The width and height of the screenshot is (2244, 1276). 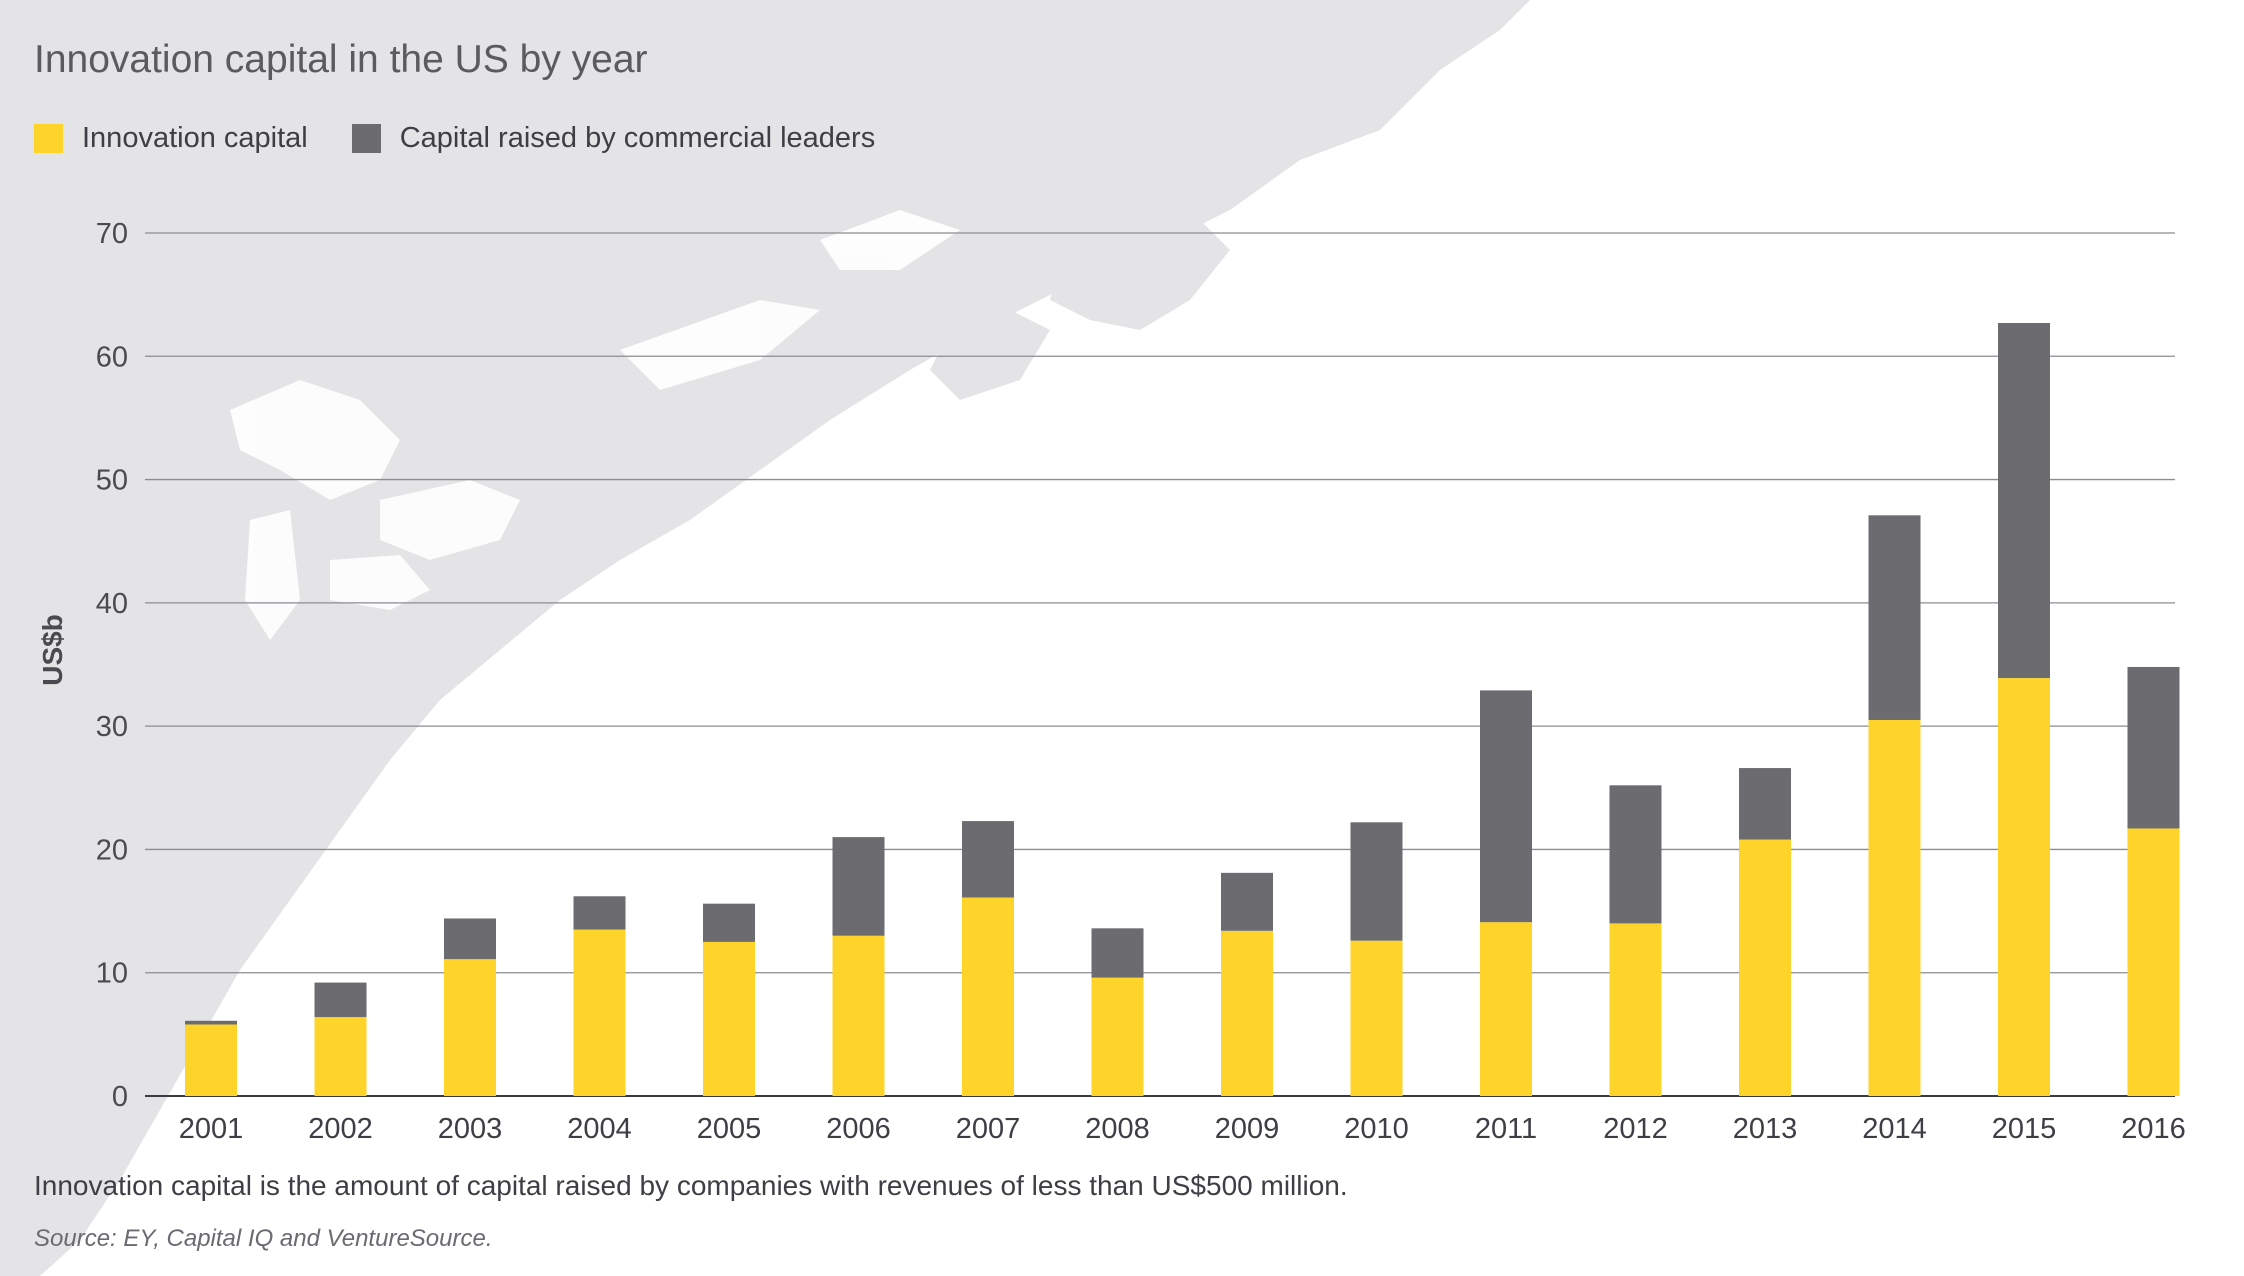 I want to click on bar-commercial-leaders-2009, so click(x=1247, y=901).